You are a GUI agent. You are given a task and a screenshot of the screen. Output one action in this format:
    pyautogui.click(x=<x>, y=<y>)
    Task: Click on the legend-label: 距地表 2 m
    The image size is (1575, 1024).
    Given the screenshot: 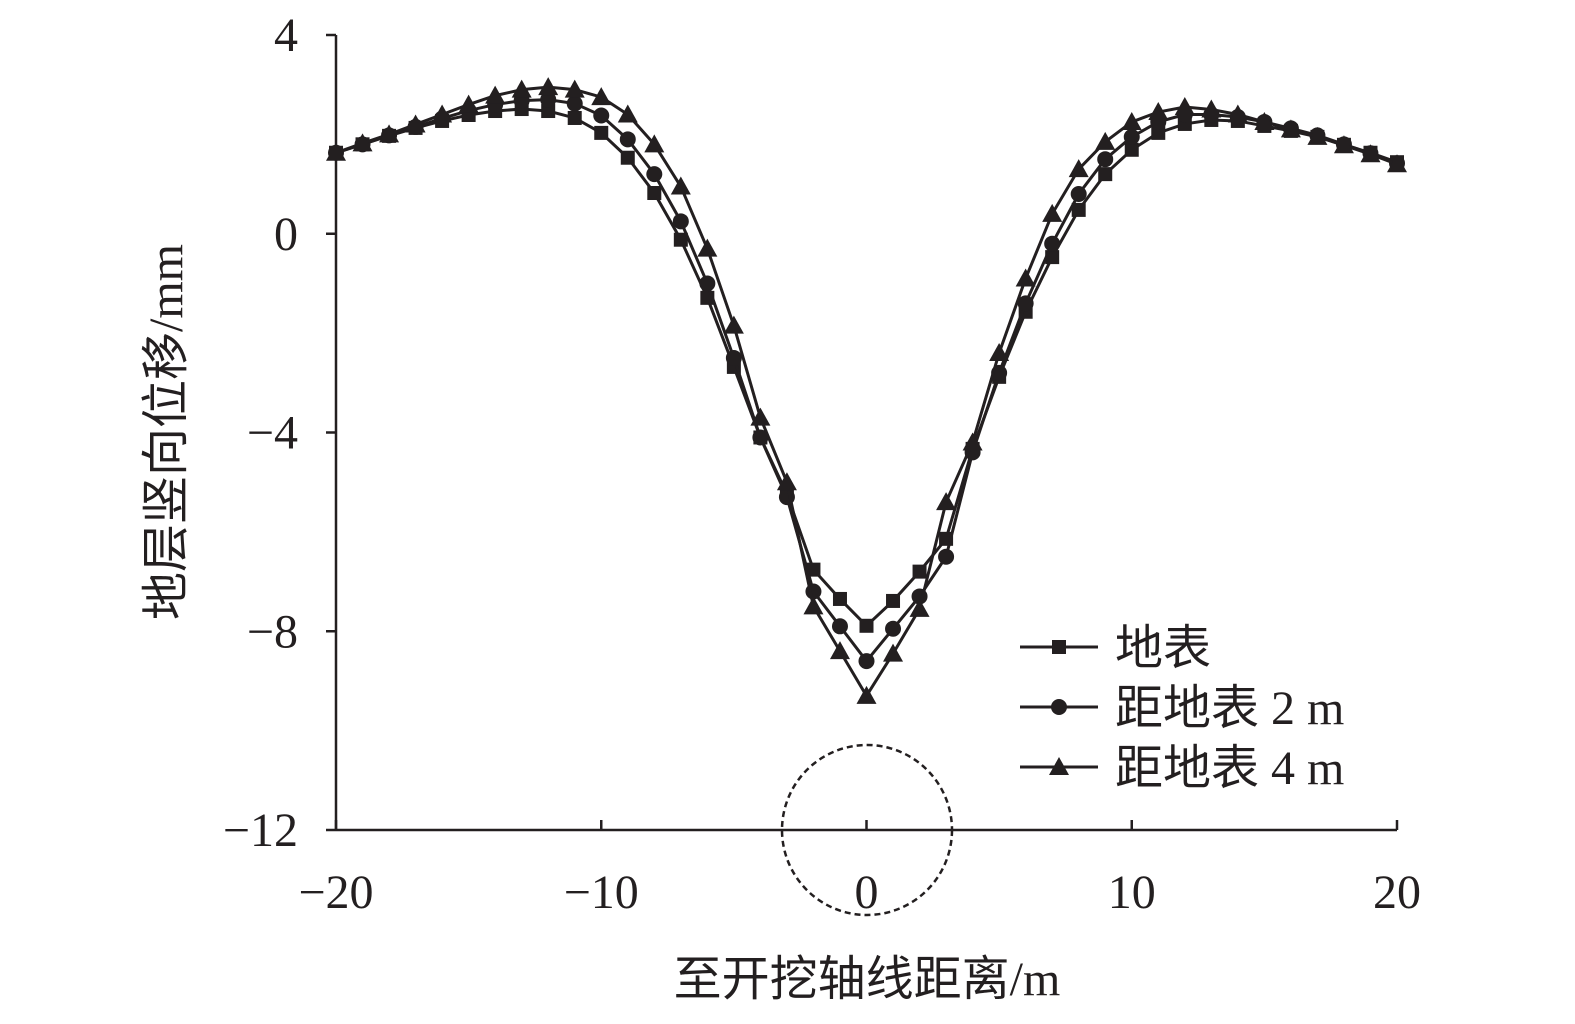 What is the action you would take?
    pyautogui.click(x=1229, y=708)
    